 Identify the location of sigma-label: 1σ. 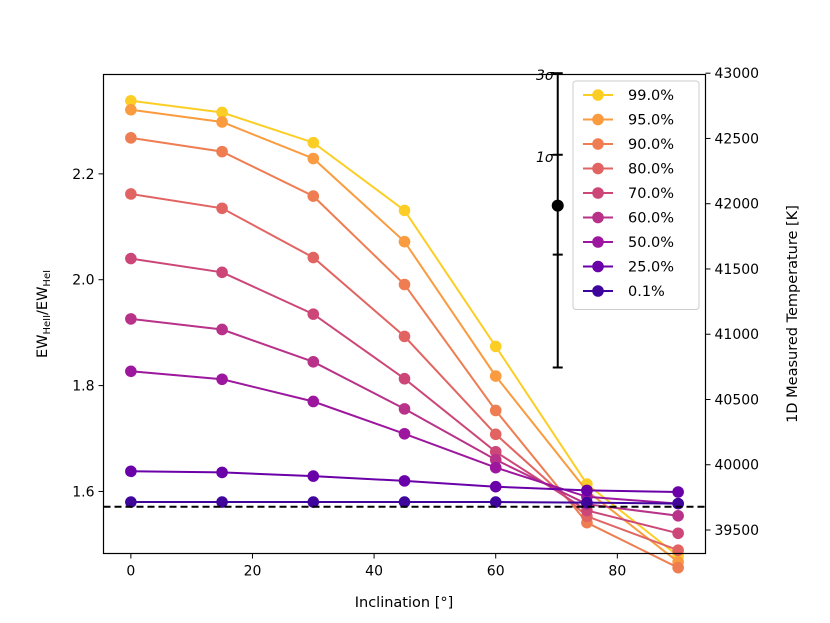
(545, 158).